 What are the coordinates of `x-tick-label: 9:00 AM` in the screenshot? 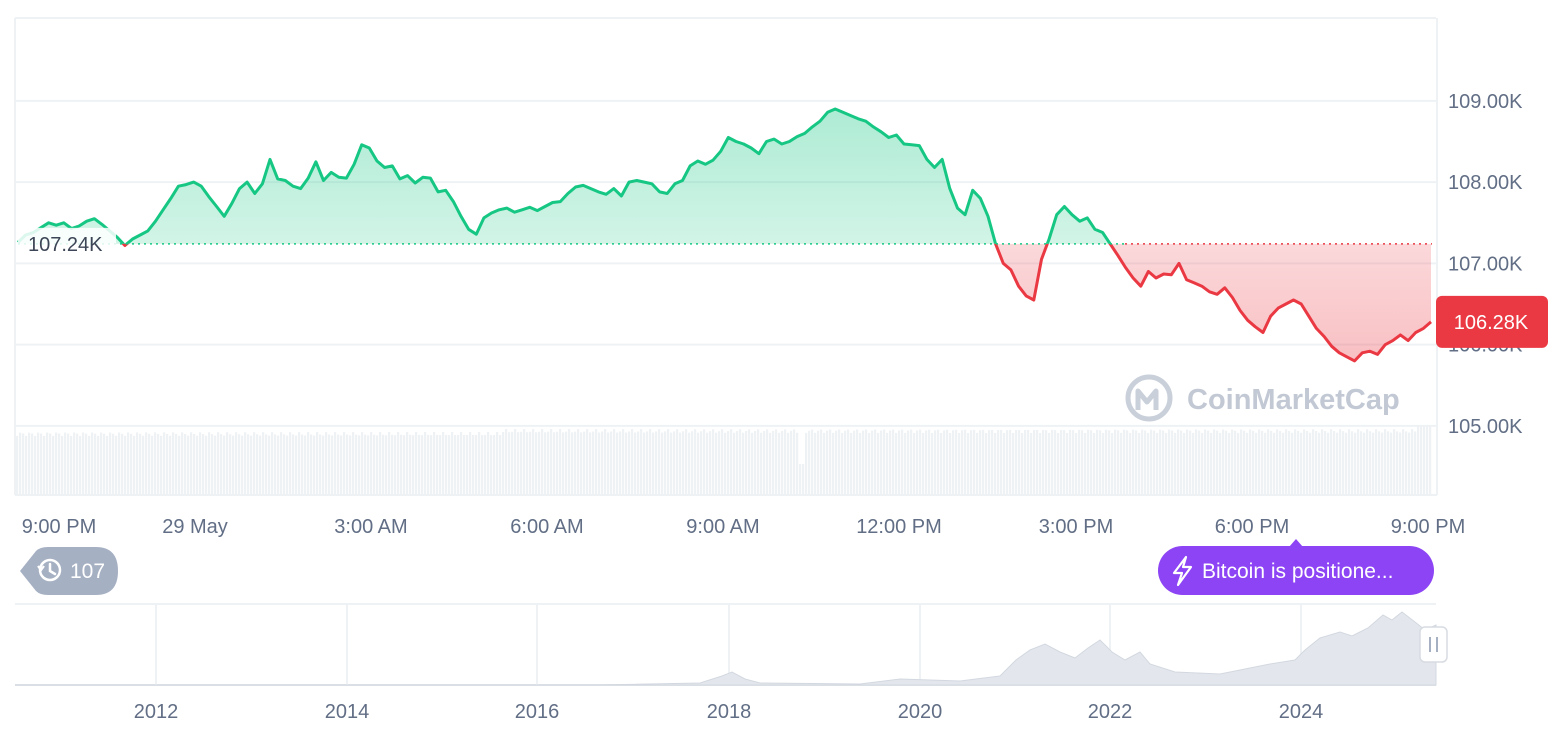 It's located at (722, 527).